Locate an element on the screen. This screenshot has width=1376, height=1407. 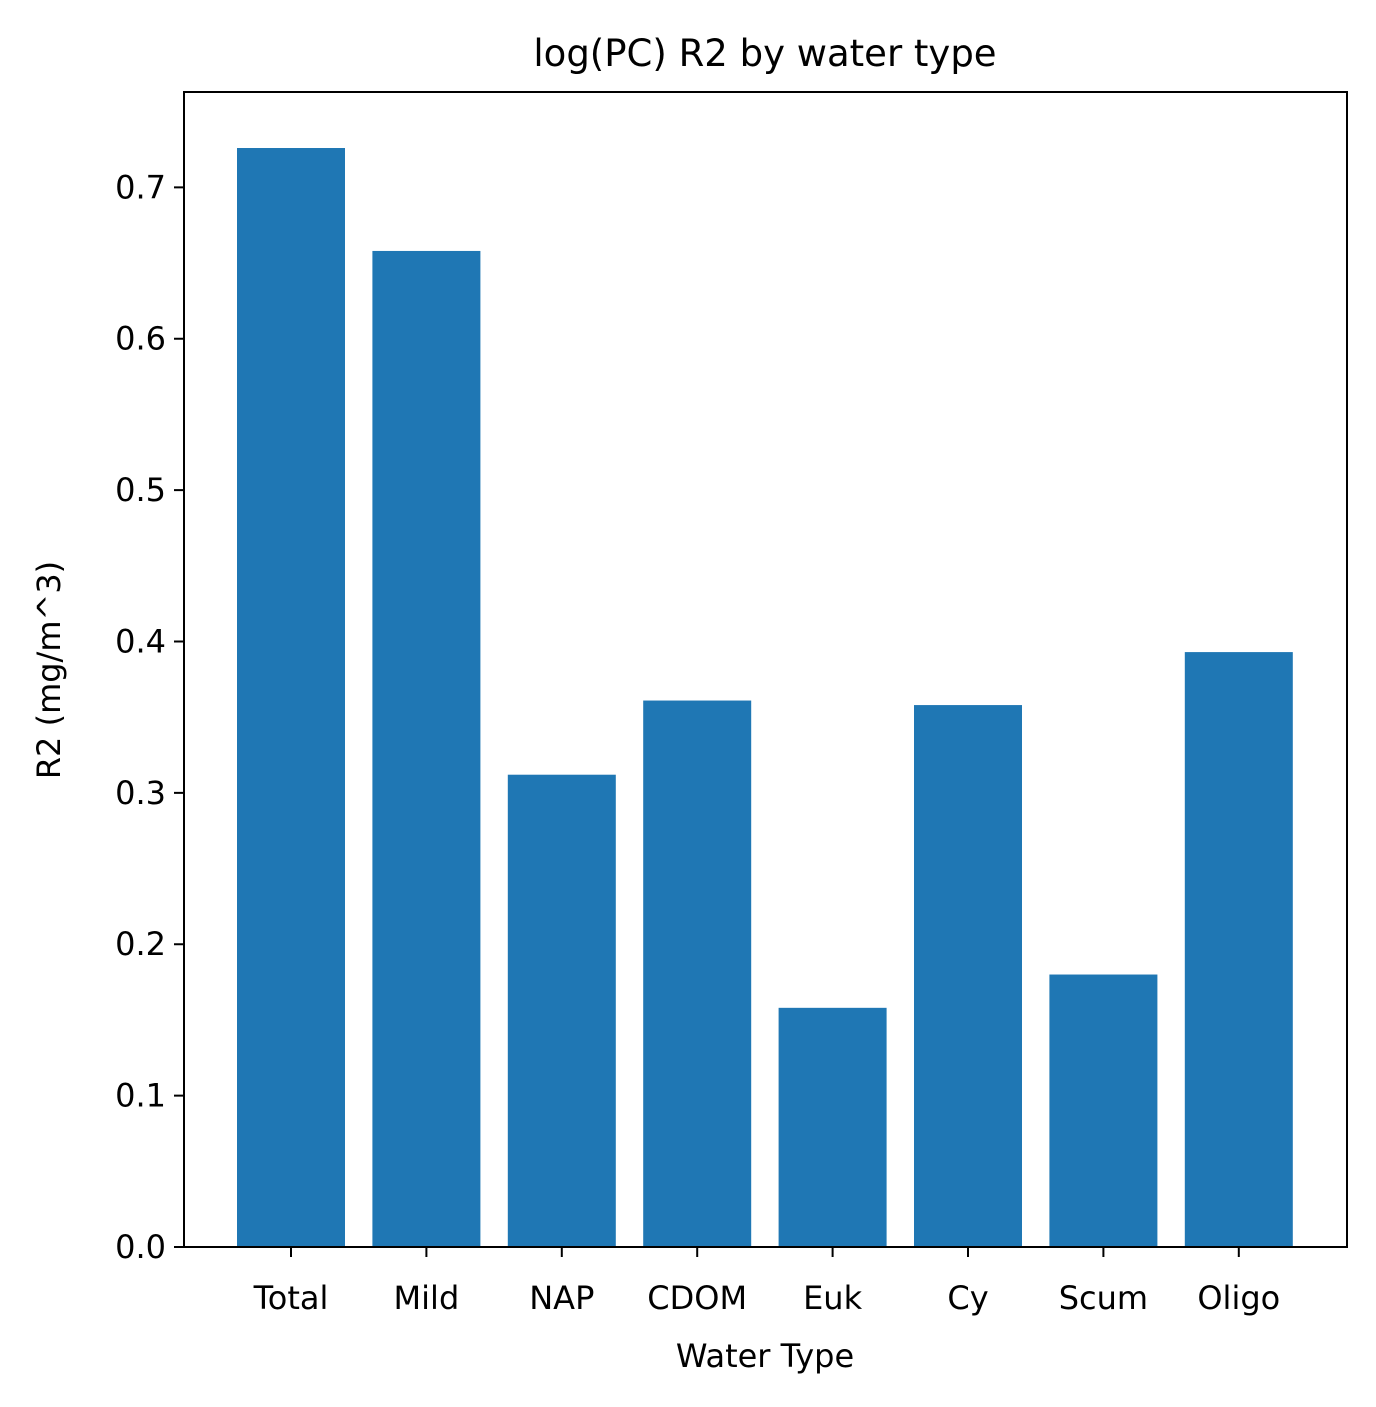
y-tick-label: 0.7 is located at coordinates (140, 187).